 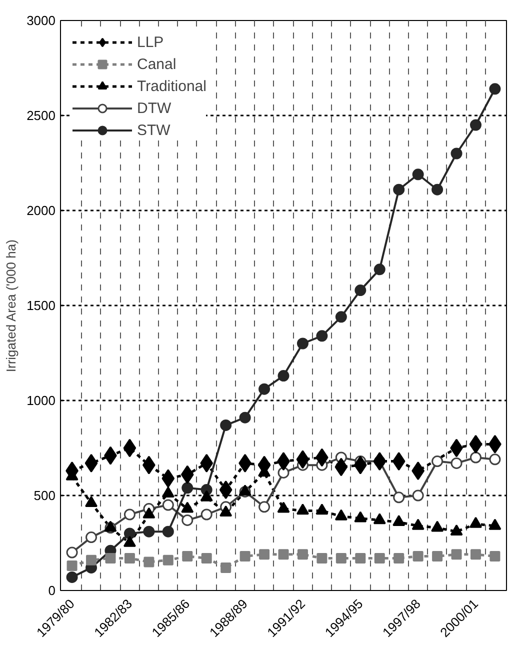 I want to click on legend-label: STW, so click(x=153, y=130).